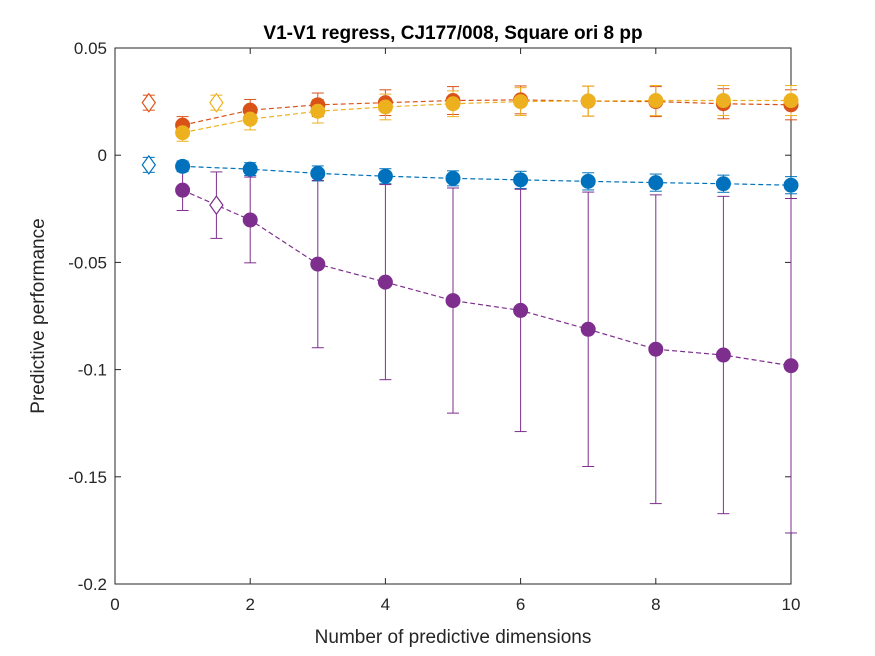  I want to click on x-tick-label: 8, so click(655, 604).